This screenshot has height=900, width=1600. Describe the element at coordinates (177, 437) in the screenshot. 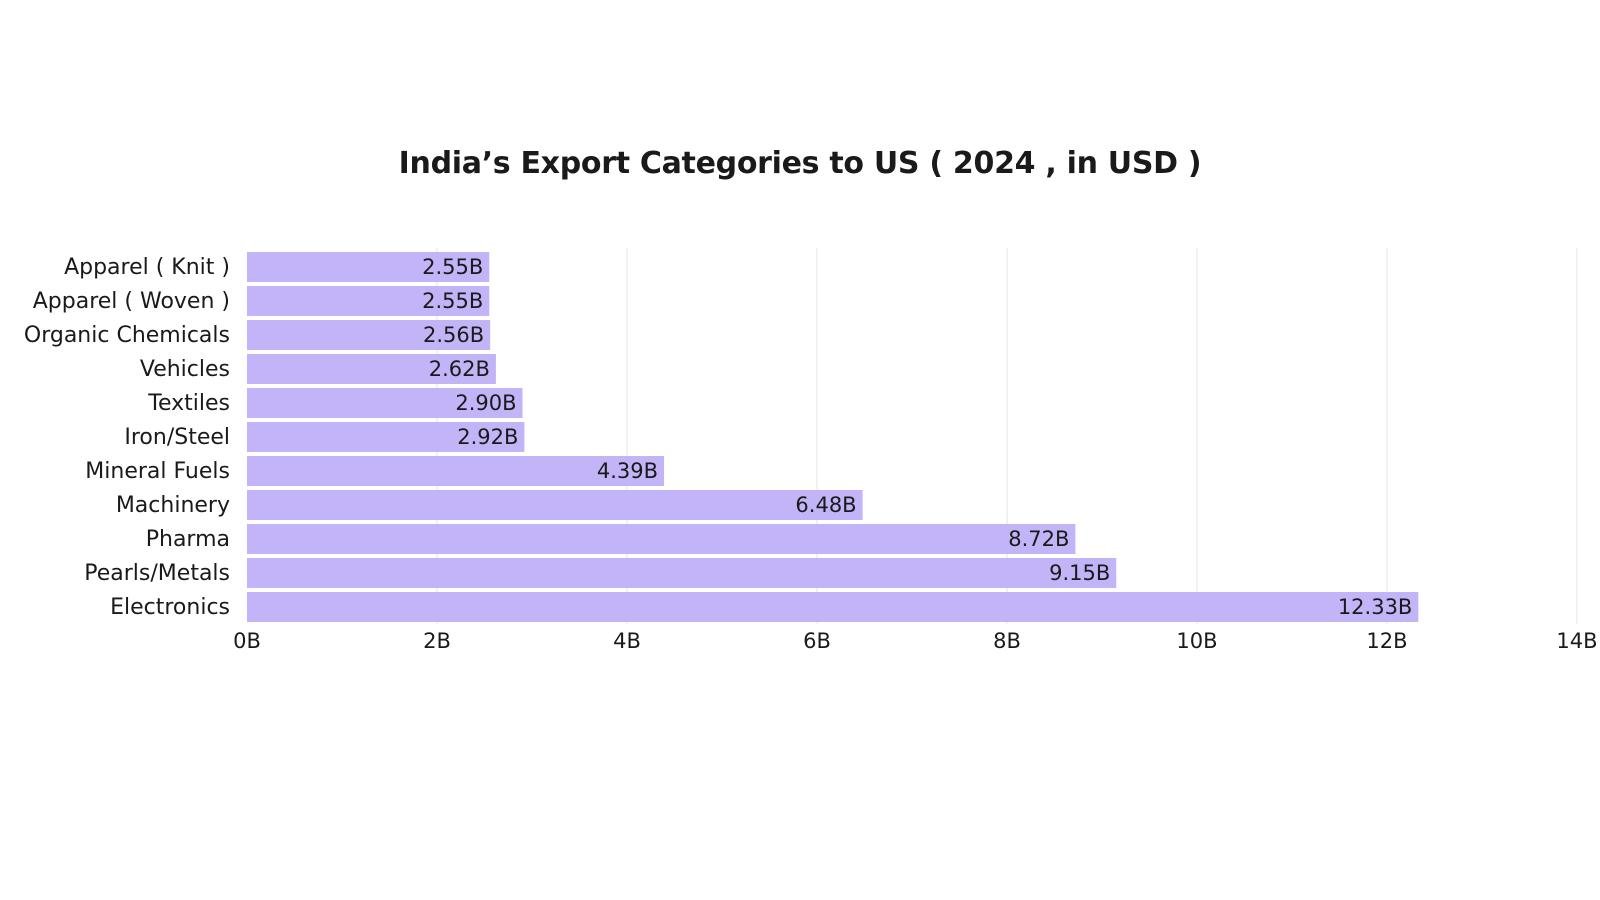

I see `category-label: Iron/Steel` at that location.